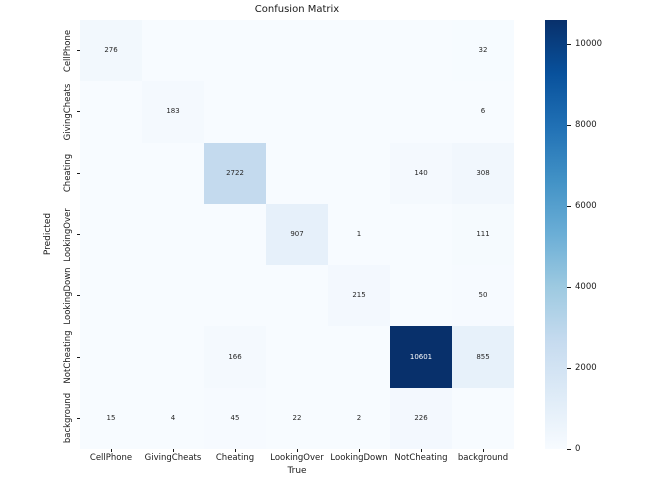  What do you see at coordinates (235, 417) in the screenshot?
I see `cell-value: 45` at bounding box center [235, 417].